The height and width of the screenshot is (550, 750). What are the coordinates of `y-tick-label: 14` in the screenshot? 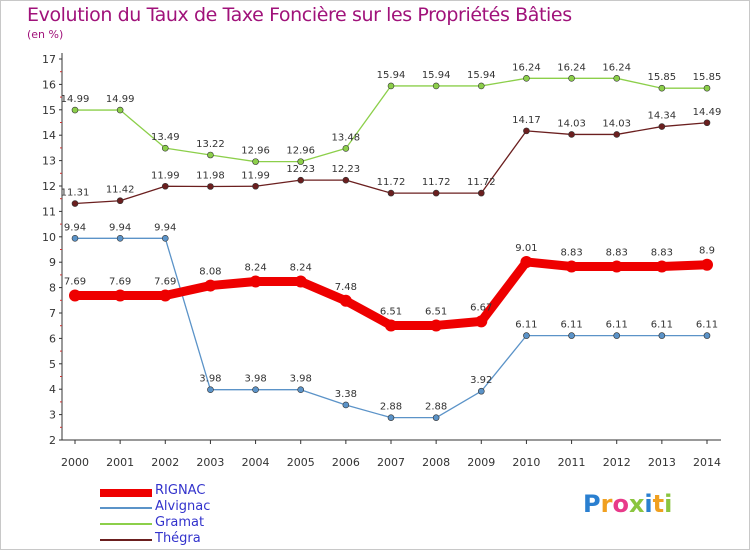 It's located at (49, 135).